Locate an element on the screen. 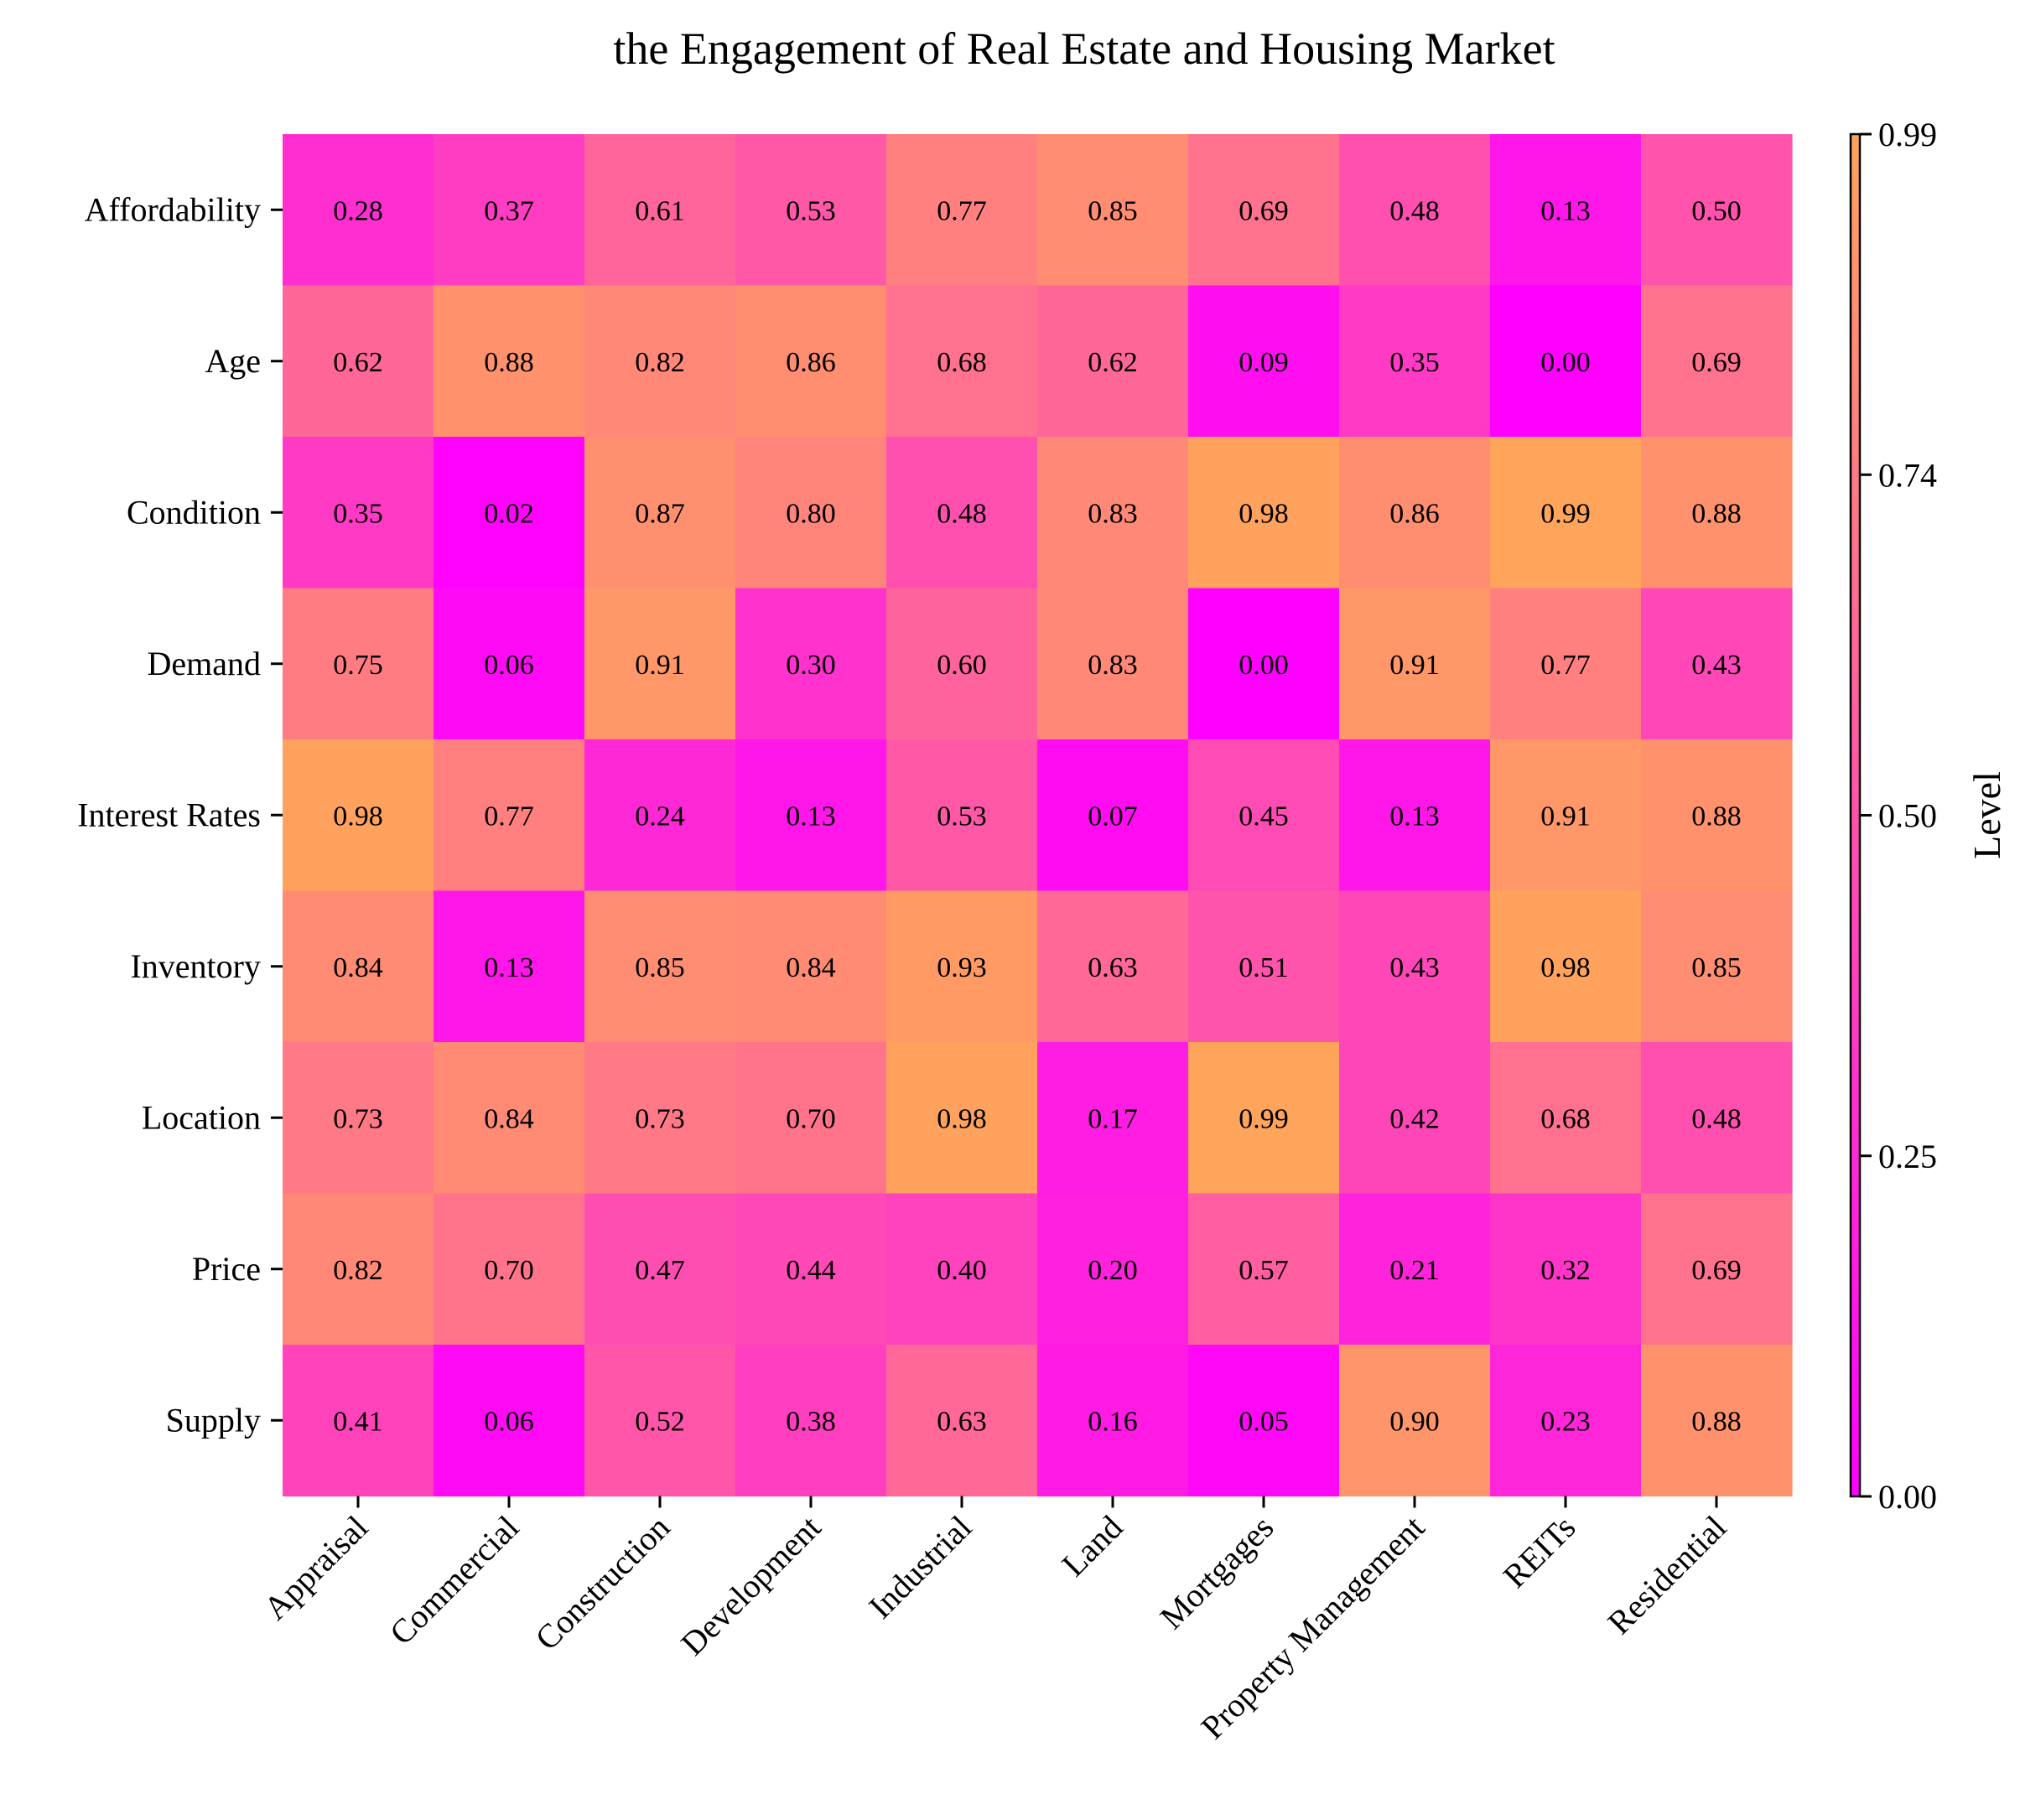 The image size is (2020, 1820). cell-value-label: 0.09 is located at coordinates (1263, 362).